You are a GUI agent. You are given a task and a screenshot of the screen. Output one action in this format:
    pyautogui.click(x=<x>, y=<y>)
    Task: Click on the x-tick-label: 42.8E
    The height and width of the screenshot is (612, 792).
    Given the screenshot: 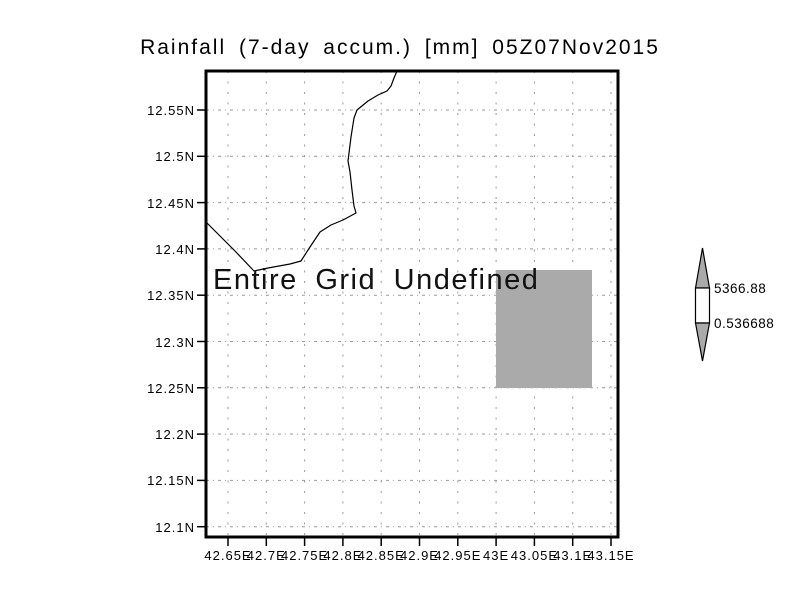 What is the action you would take?
    pyautogui.click(x=343, y=555)
    